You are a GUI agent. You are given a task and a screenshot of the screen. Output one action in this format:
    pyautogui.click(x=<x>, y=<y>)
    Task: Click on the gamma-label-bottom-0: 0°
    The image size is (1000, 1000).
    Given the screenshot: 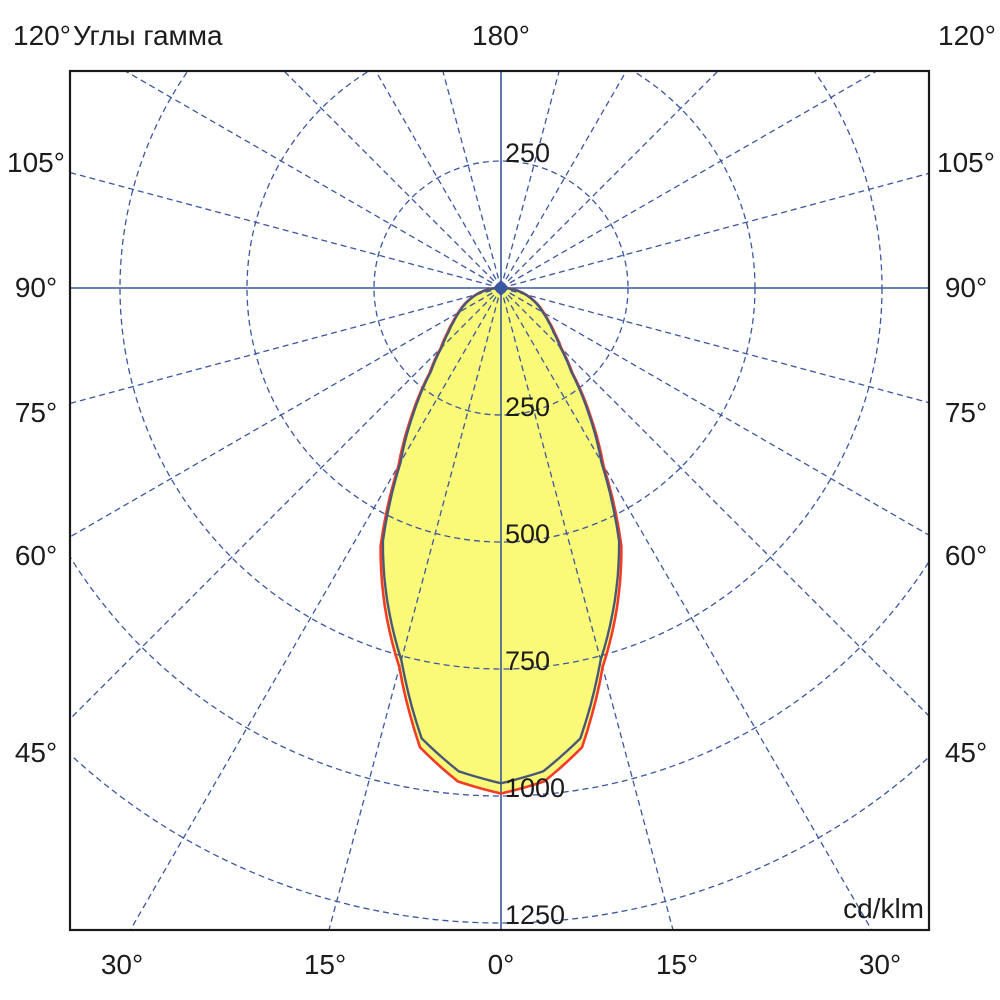 What is the action you would take?
    pyautogui.click(x=501, y=964)
    